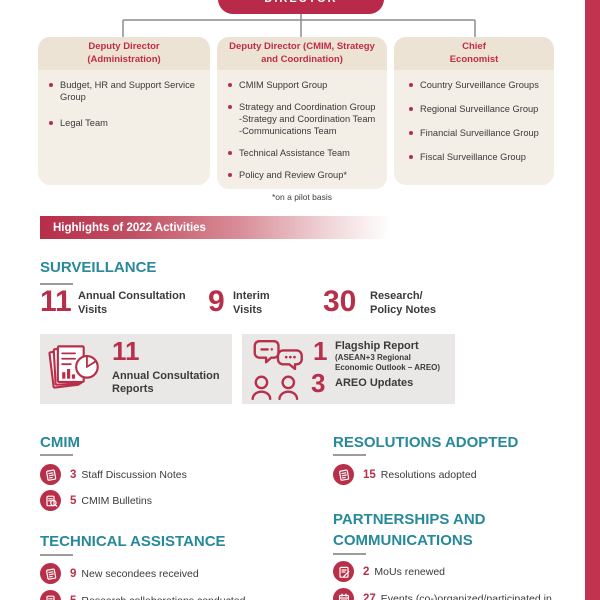 The image size is (600, 600). I want to click on org-bullet-item: Fiscal Surveillance Group, so click(476, 157).